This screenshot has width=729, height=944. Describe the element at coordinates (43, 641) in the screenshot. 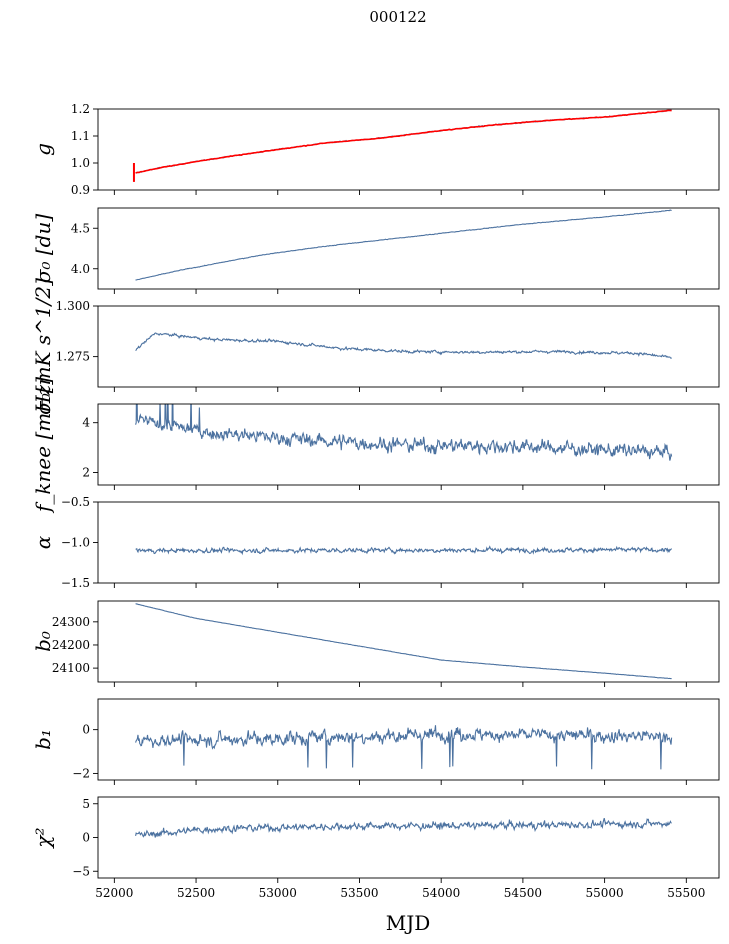

I see `y-axis-label-b0: b₀` at that location.